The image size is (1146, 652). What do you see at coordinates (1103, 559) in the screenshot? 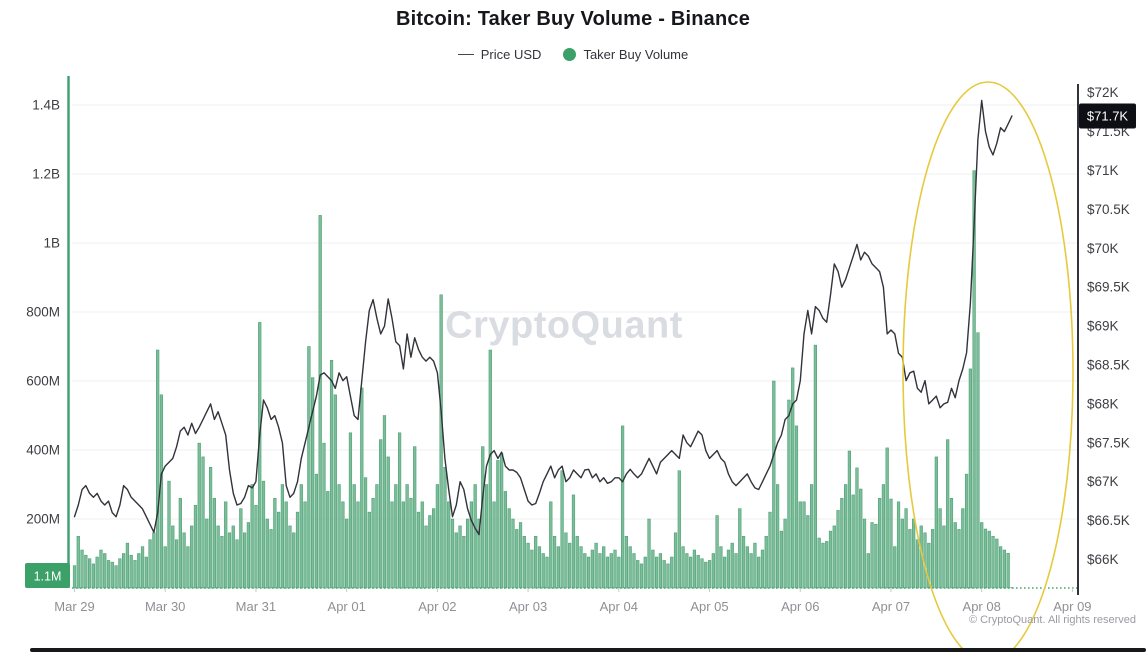
I see `svg-text: $66K` at bounding box center [1103, 559].